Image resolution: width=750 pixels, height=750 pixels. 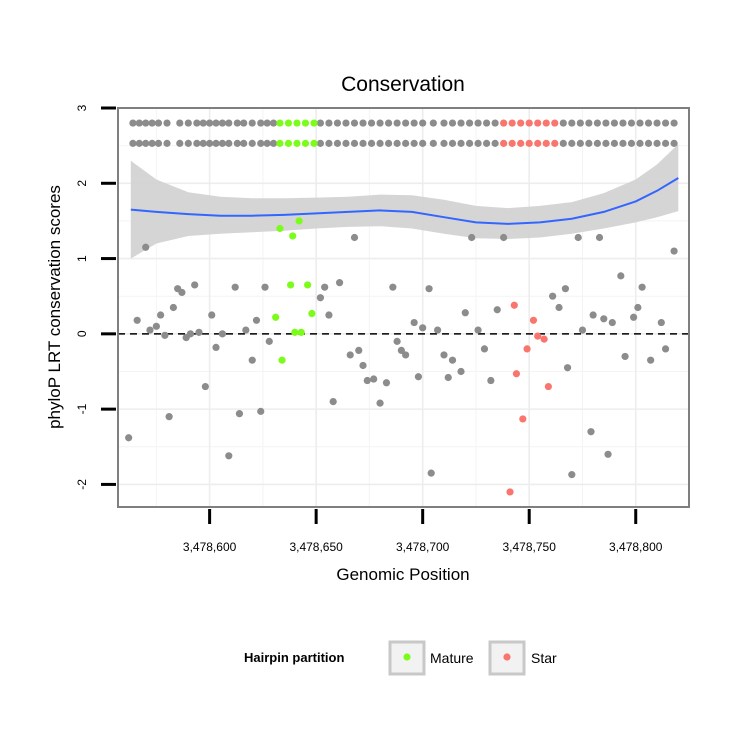 I want to click on x-tick-label: 3,478,600, so click(x=210, y=547).